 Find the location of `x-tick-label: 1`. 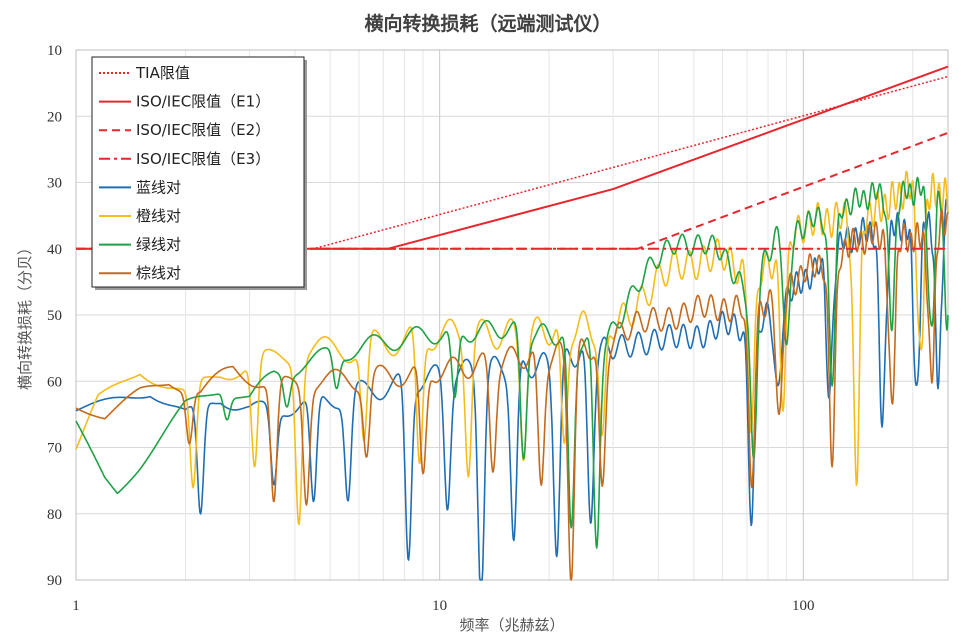

x-tick-label: 1 is located at coordinates (76, 606).